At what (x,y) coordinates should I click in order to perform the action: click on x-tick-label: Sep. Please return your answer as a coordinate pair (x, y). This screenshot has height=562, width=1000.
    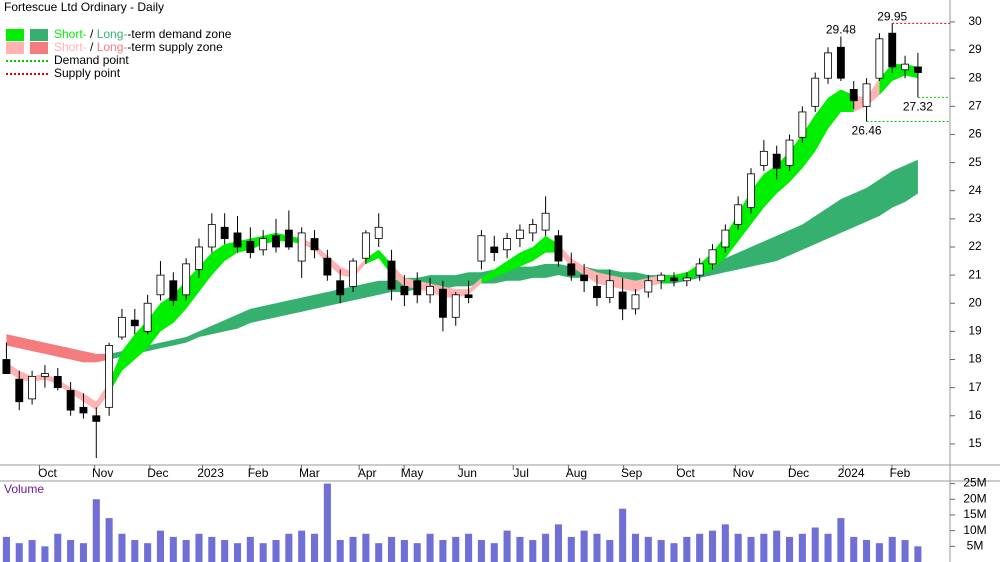
    Looking at the image, I should click on (632, 473).